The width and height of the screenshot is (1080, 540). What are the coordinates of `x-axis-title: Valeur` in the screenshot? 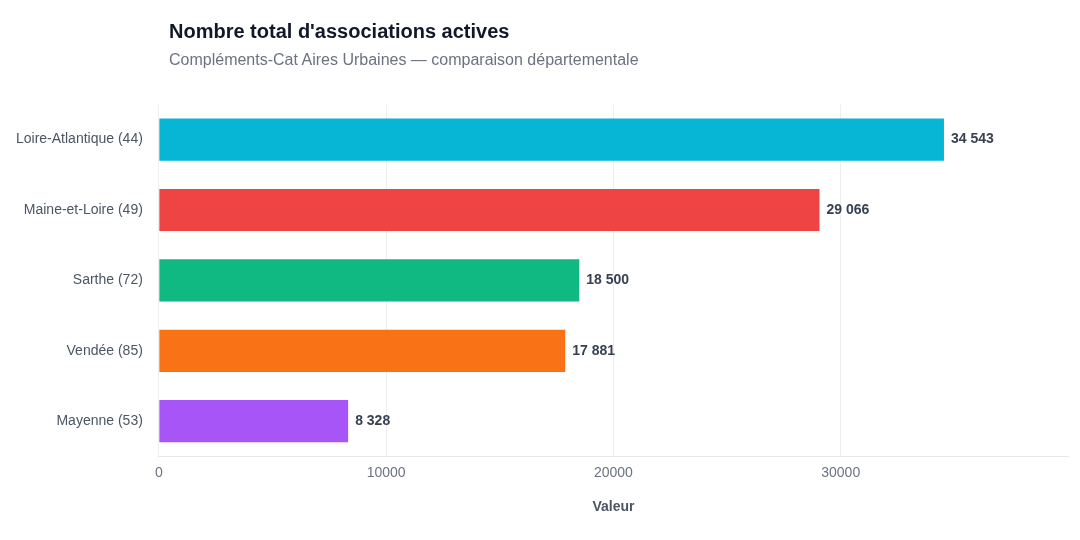 It's located at (613, 506).